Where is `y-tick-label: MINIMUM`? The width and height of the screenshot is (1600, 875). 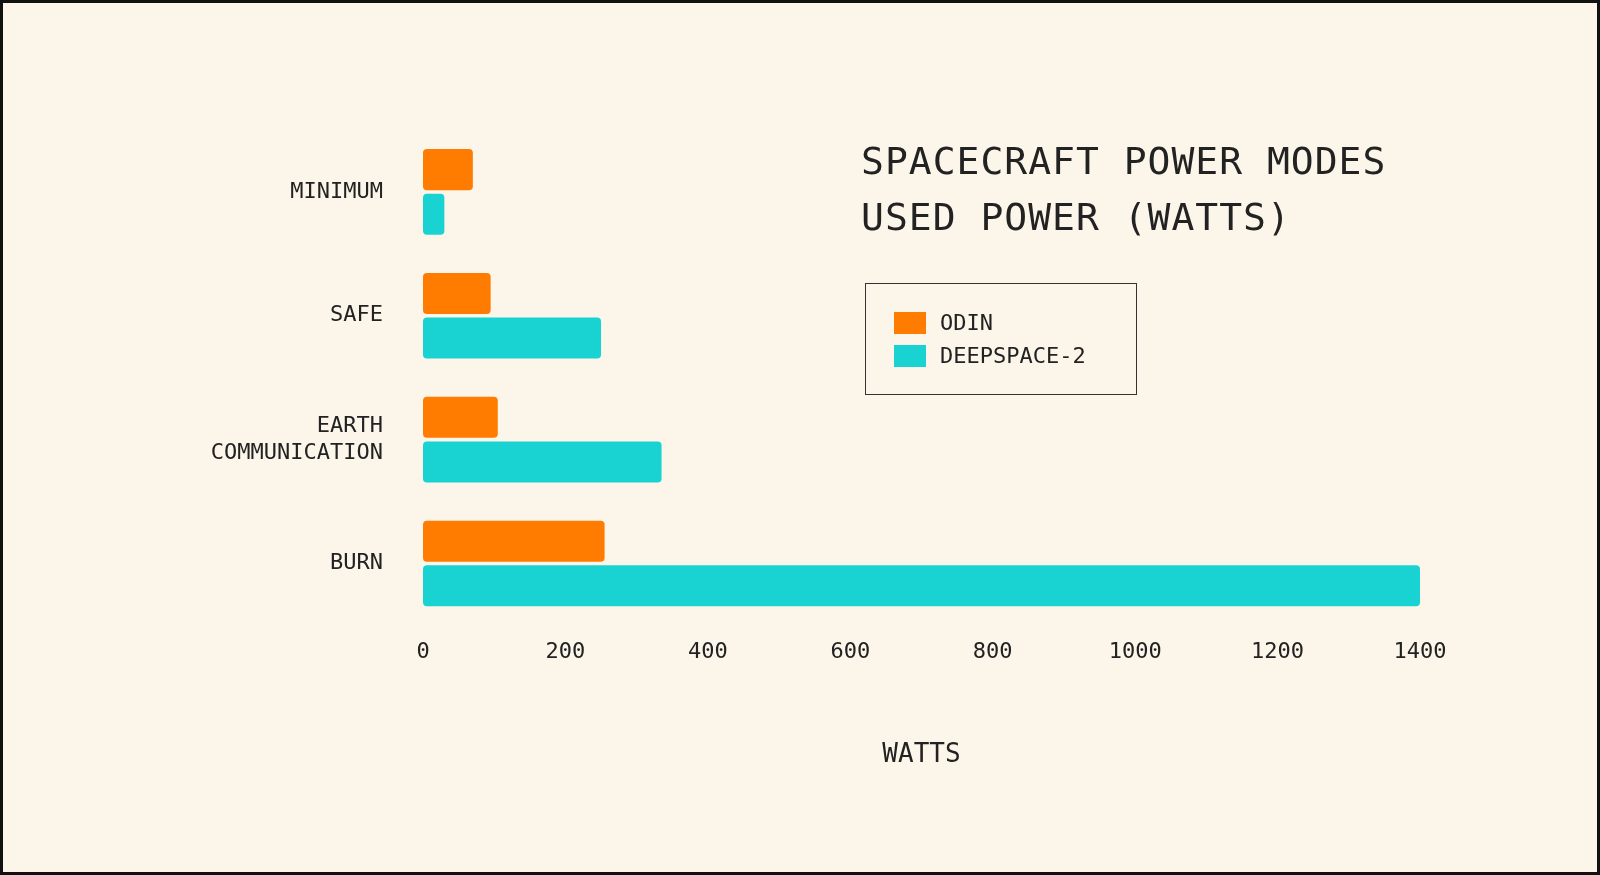
y-tick-label: MINIMUM is located at coordinates (336, 190).